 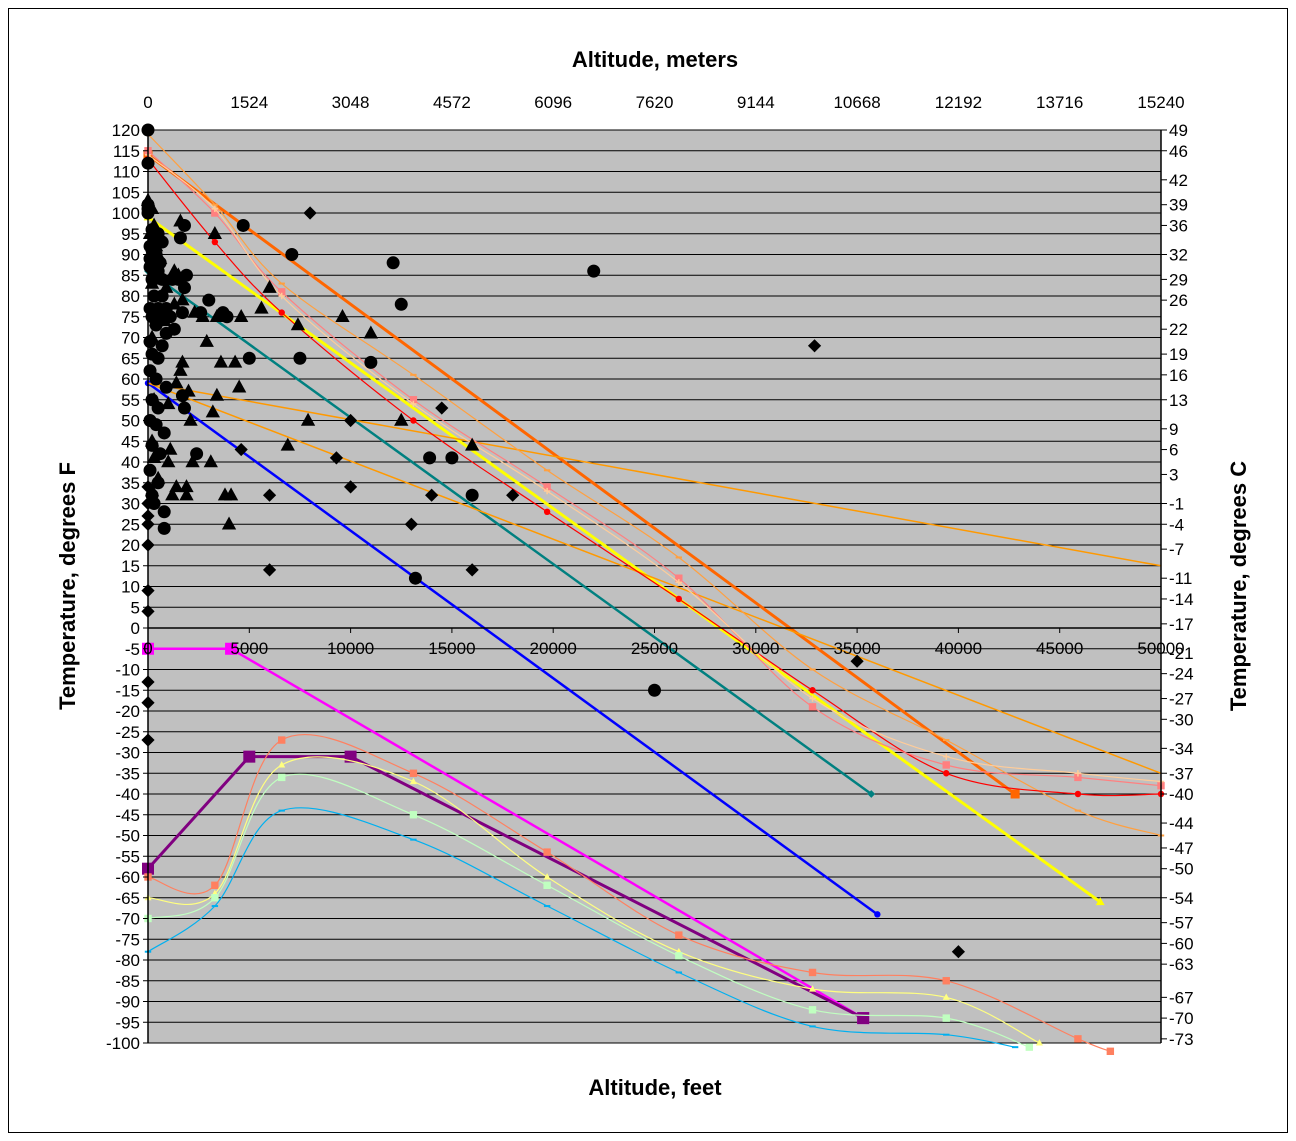 I want to click on x-tick-label: 5000, so click(x=249, y=648).